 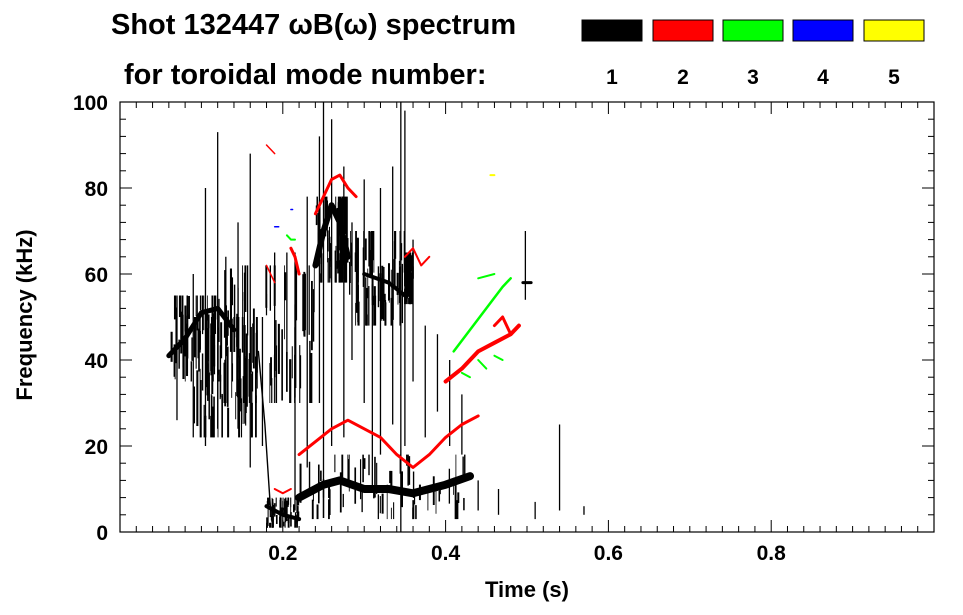 What do you see at coordinates (823, 77) in the screenshot?
I see `legend-label-4: 4` at bounding box center [823, 77].